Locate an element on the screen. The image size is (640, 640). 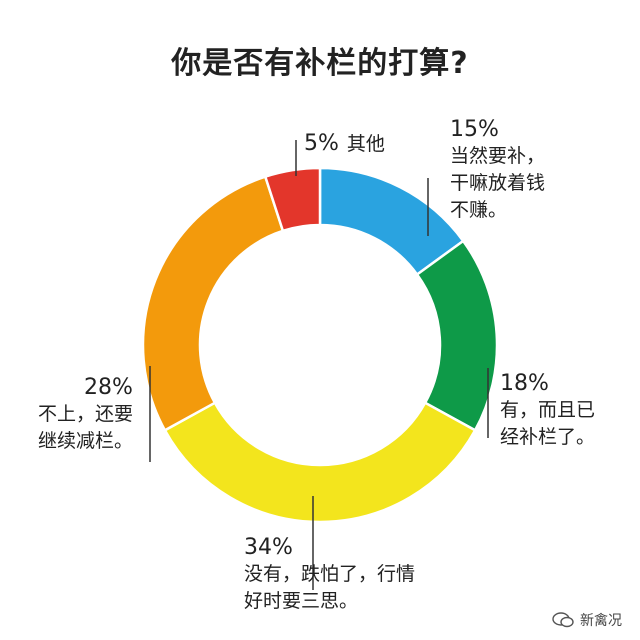
label-slice-2: 34% 没有，跌怕了，行情 好时要三思。 is located at coordinates (329, 574).